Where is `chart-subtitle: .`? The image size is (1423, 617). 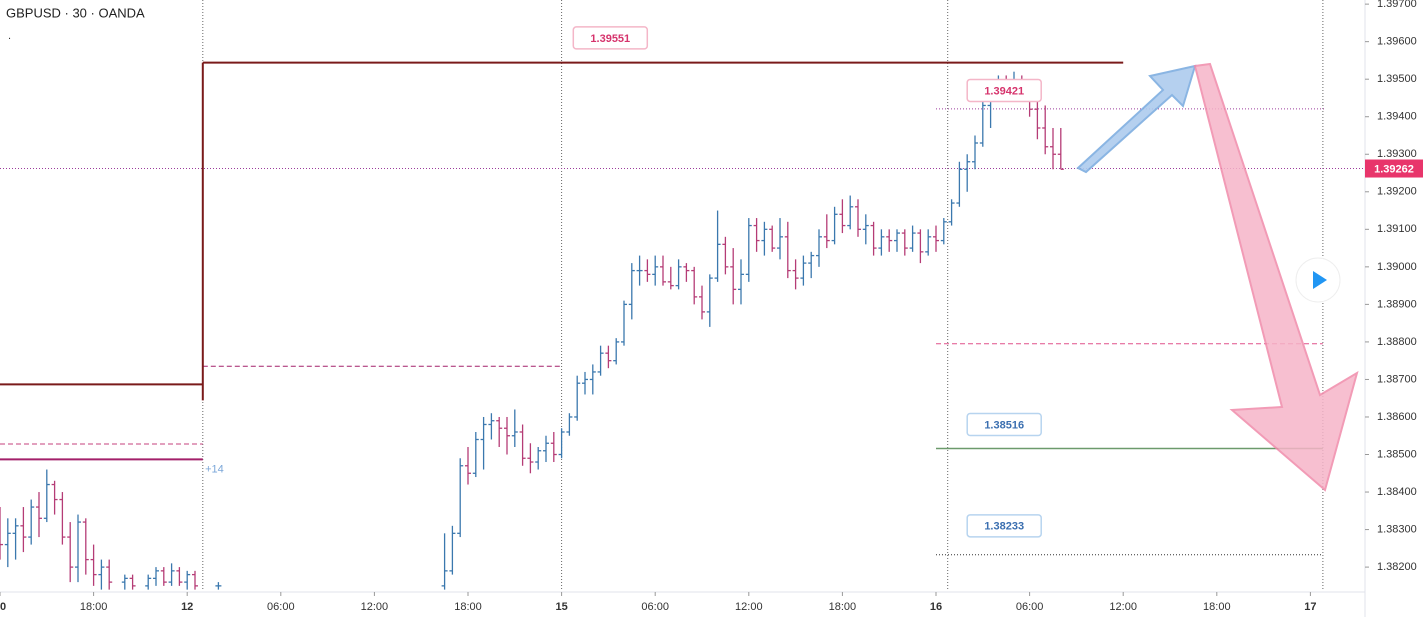 chart-subtitle: . is located at coordinates (9, 36).